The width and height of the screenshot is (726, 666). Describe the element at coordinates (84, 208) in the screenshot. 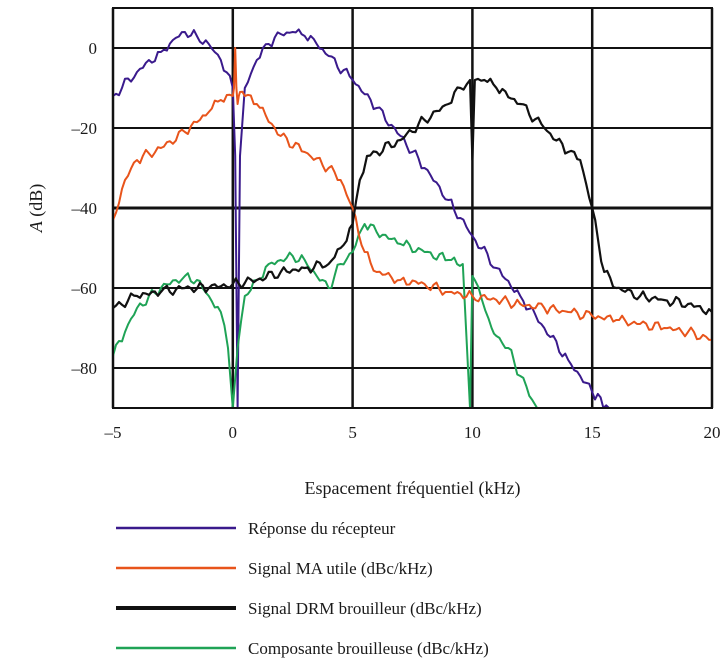

I see `y-tick-label: –40` at that location.